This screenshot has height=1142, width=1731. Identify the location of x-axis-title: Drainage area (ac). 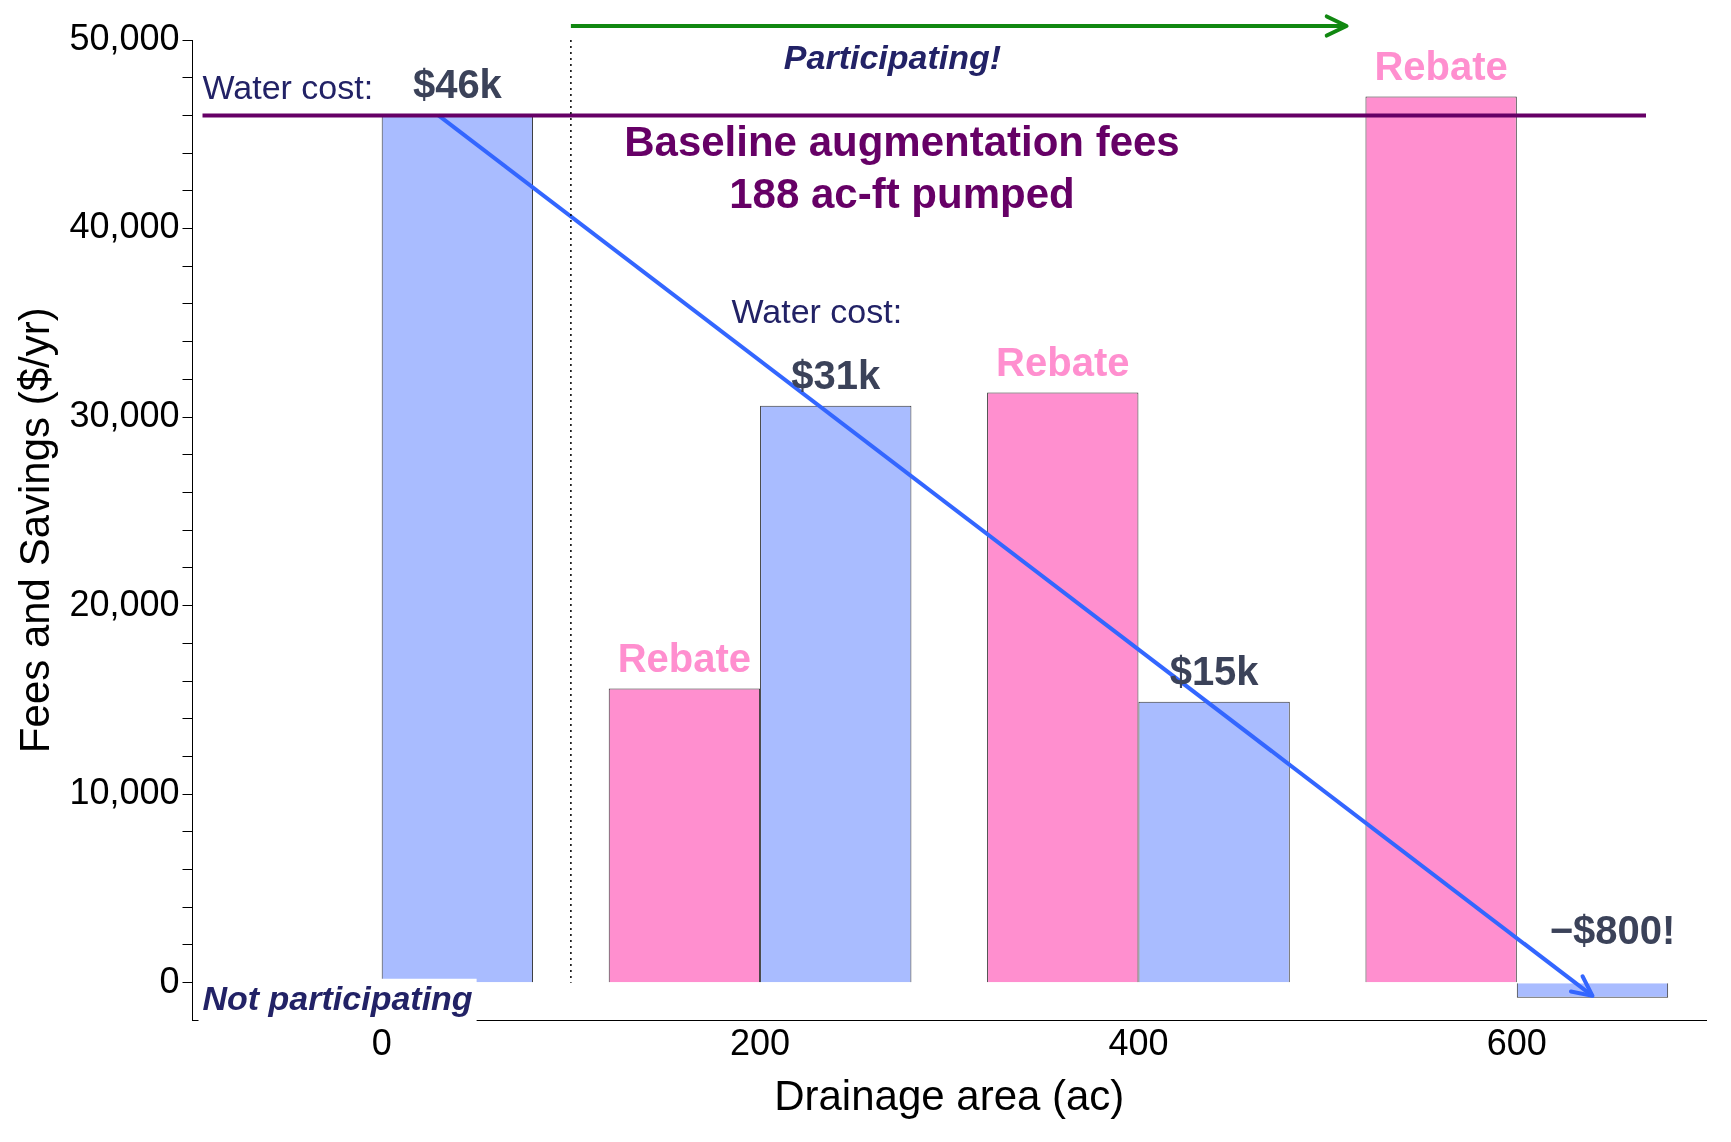
(949, 1096).